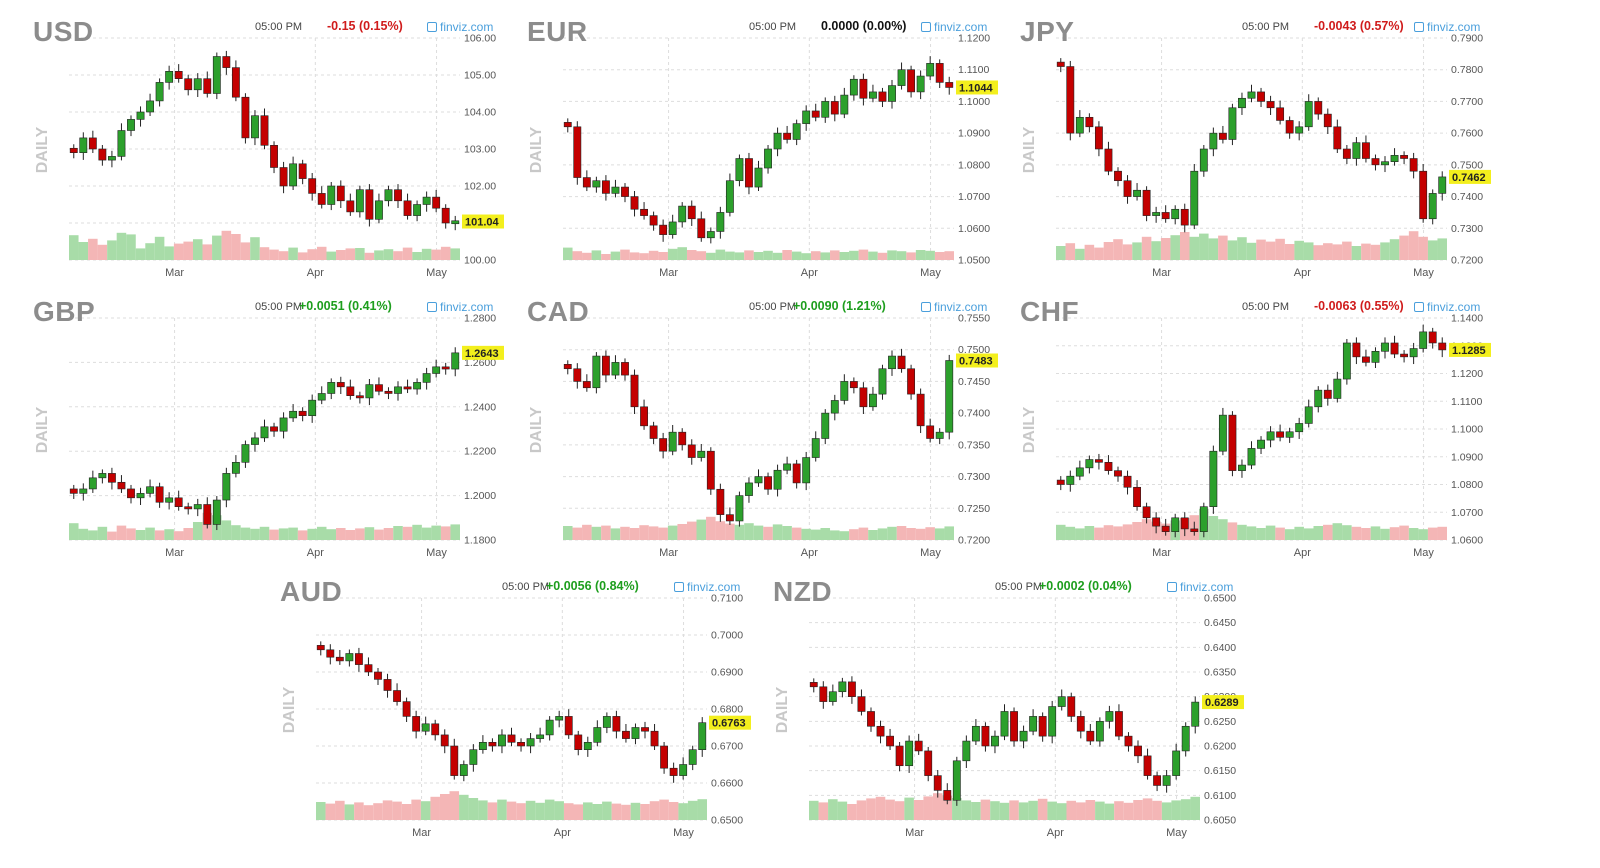  I want to click on daily-label: DAILY, so click(536, 429).